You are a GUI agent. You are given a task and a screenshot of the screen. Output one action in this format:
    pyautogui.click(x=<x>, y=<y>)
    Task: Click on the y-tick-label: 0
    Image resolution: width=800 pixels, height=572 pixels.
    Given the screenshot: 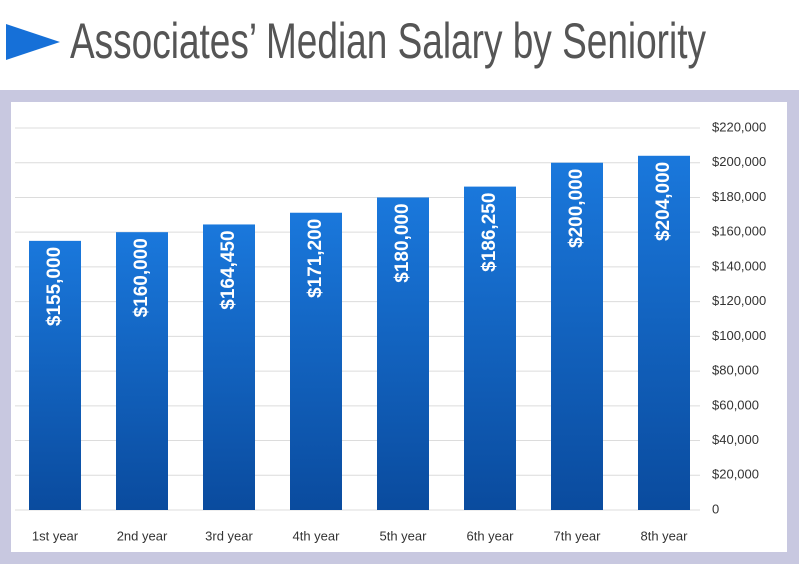 What is the action you would take?
    pyautogui.click(x=715, y=508)
    